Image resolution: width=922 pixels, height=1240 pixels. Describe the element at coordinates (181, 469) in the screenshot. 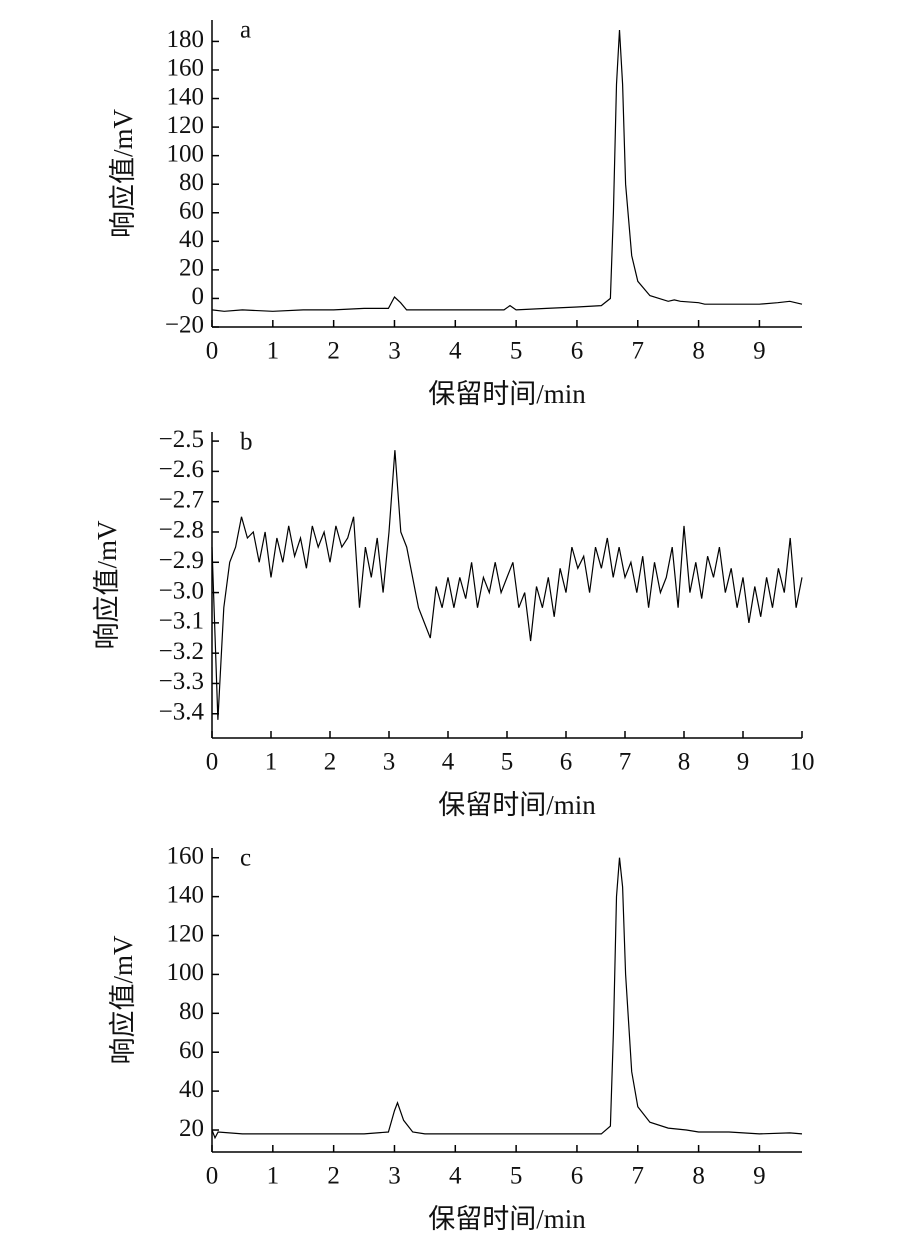

I see `y-tick-label: −2.6` at that location.